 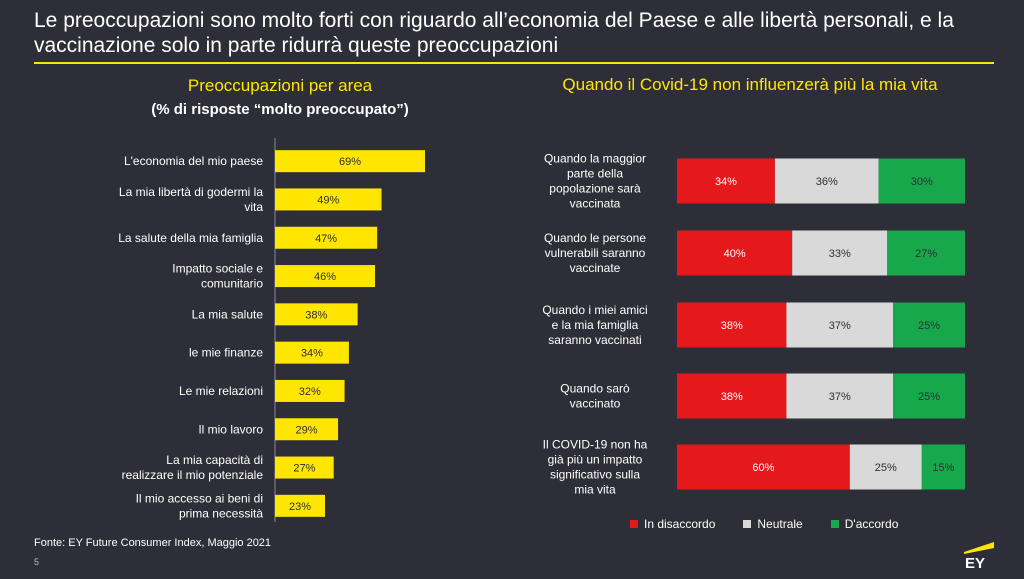 What do you see at coordinates (595, 238) in the screenshot?
I see `statement-category-line: Quando le persone` at bounding box center [595, 238].